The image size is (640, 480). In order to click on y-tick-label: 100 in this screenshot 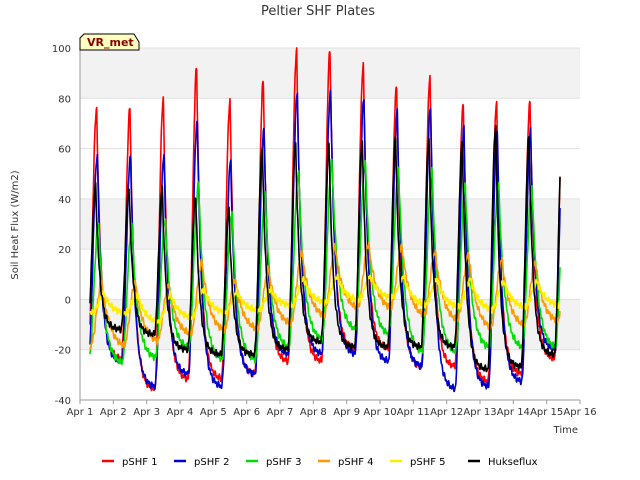, I will do `click(61, 49)`.